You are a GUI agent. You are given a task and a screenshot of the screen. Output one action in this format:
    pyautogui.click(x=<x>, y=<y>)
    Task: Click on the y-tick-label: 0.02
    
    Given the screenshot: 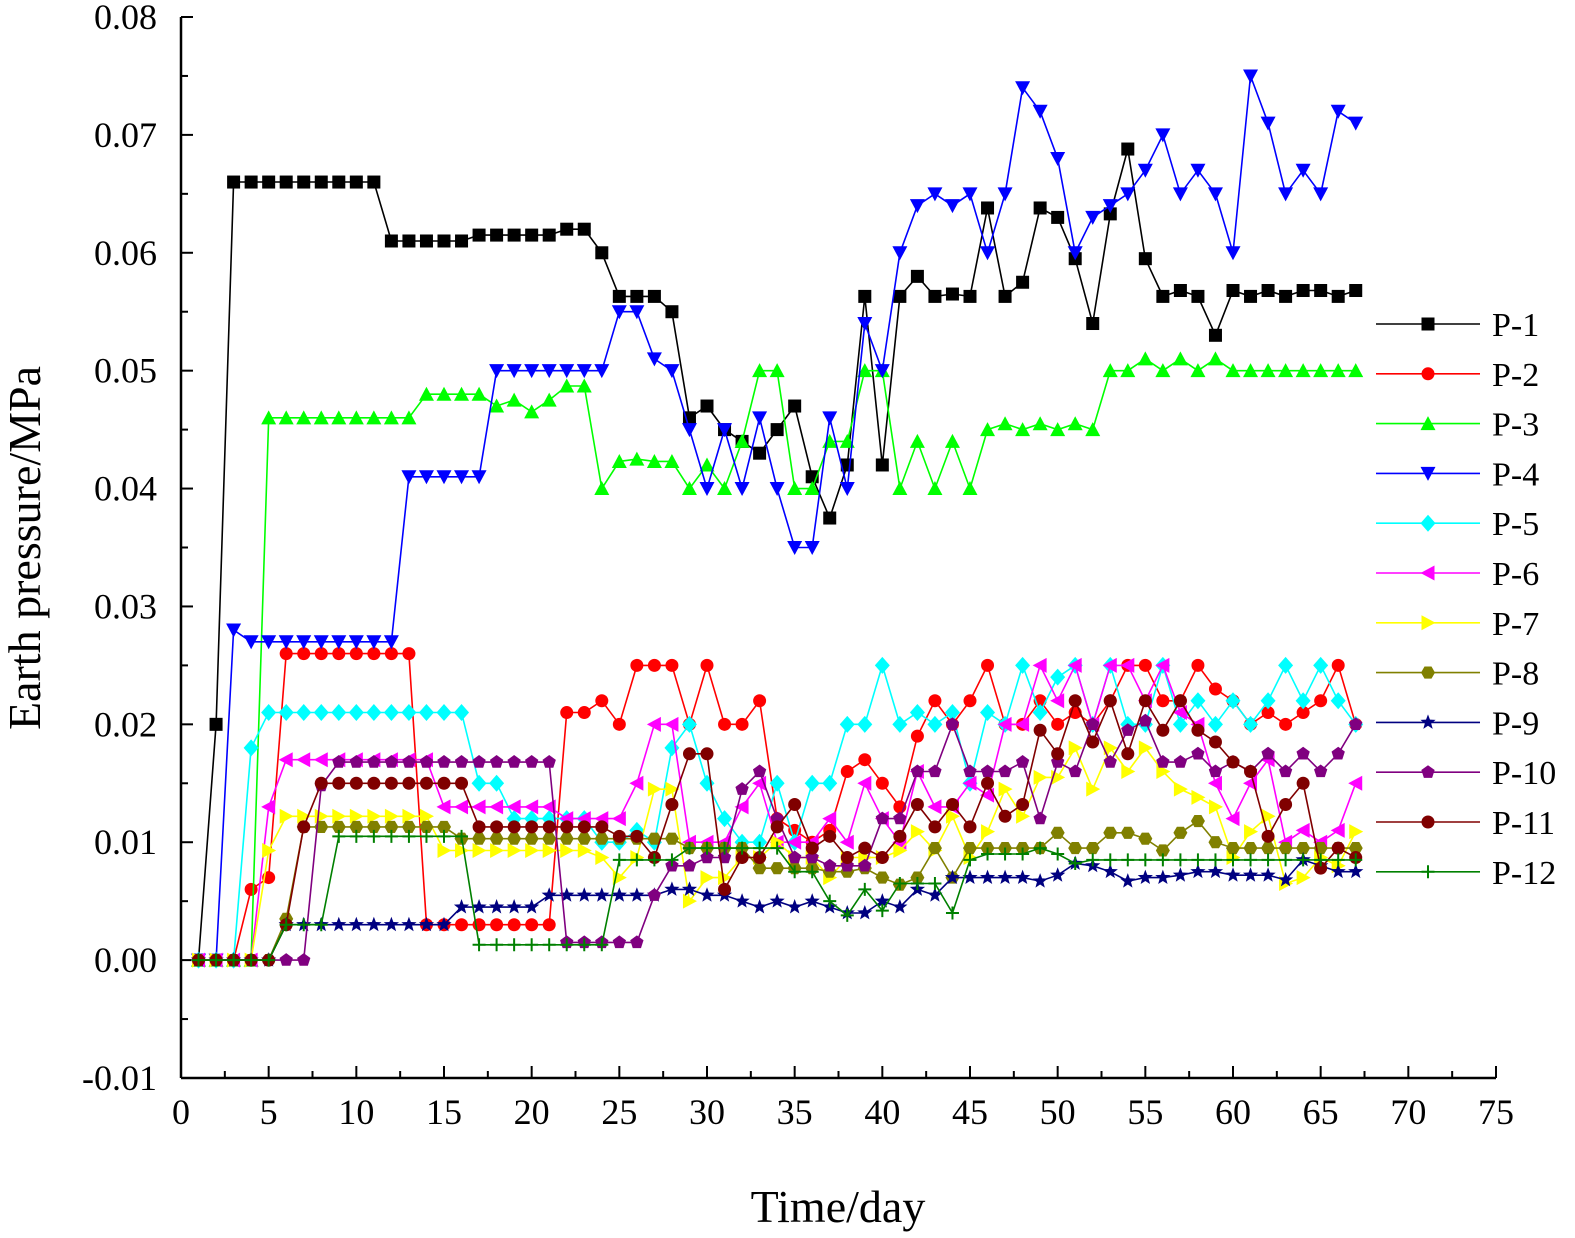 What is the action you would take?
    pyautogui.click(x=125, y=724)
    